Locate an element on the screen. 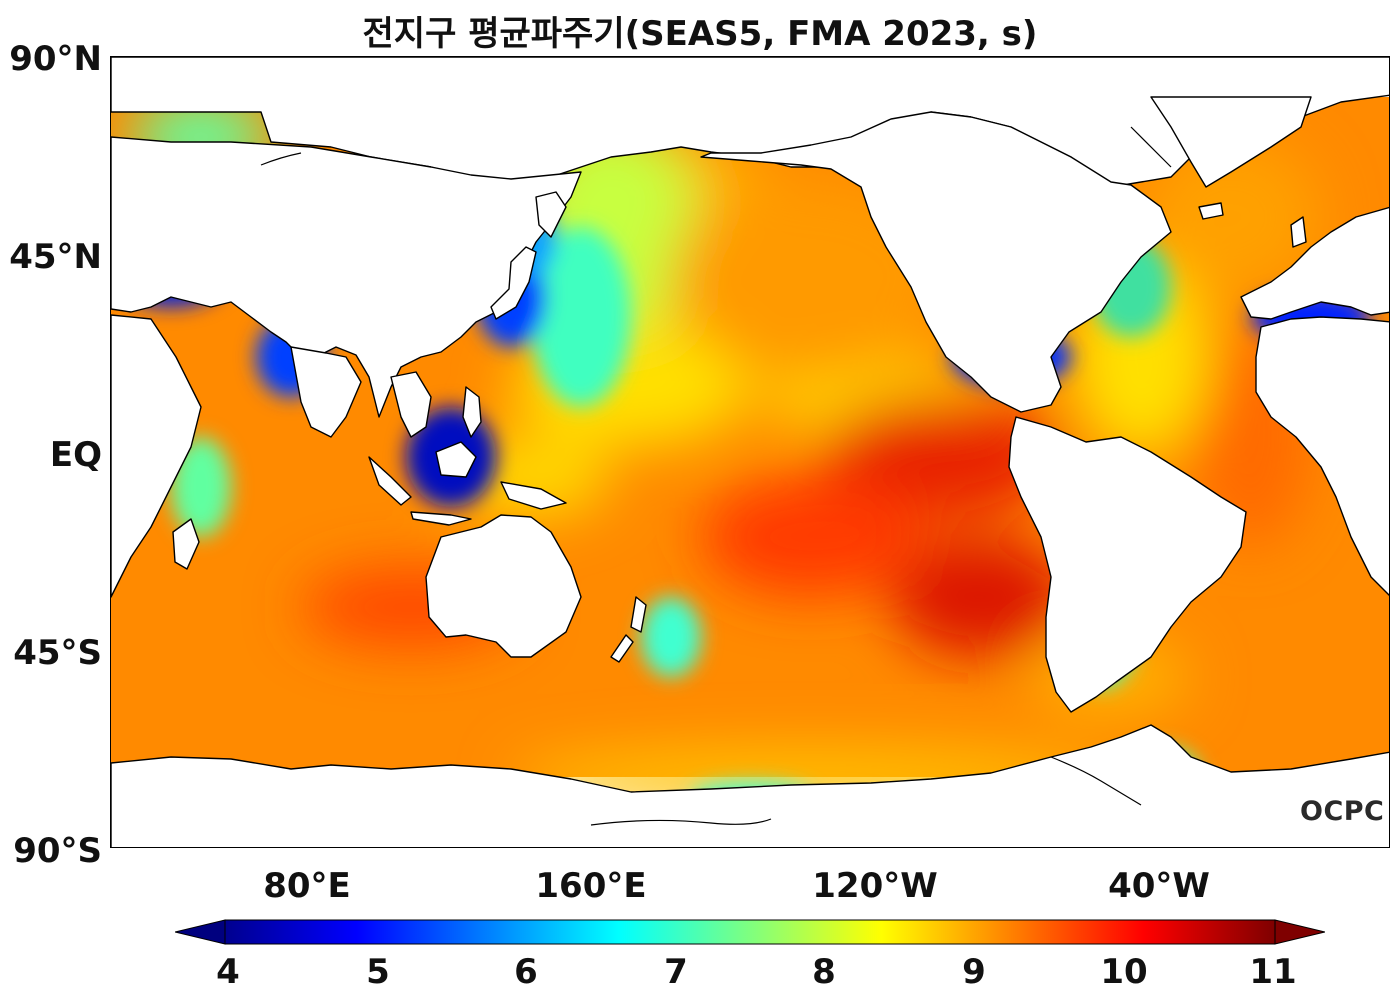 The width and height of the screenshot is (1400, 1003). y-tick-90s: 90°S is located at coordinates (57, 851).